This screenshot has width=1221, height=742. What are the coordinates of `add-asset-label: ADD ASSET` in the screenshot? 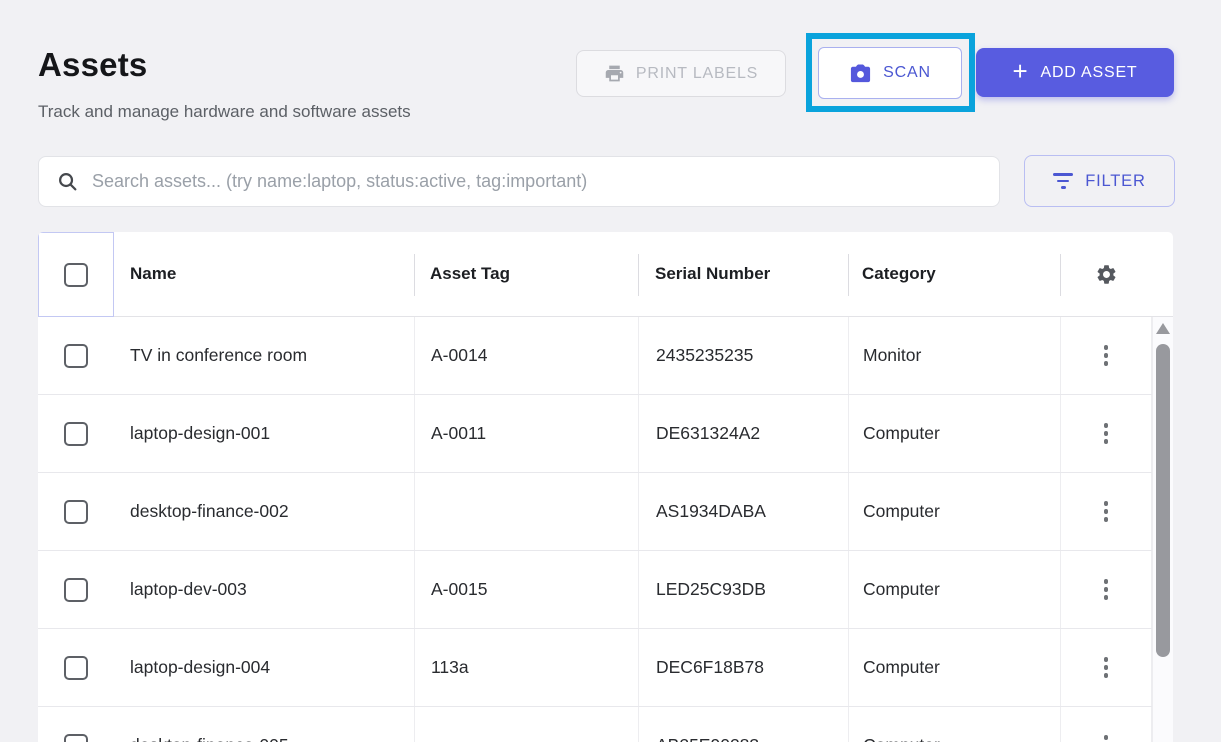 It's located at (1089, 72).